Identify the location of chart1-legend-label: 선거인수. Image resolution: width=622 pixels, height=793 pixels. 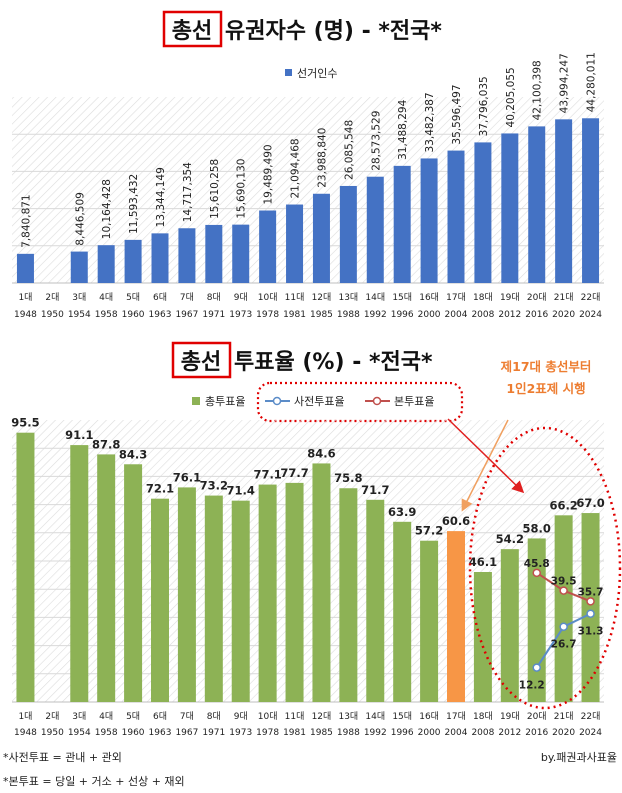
(317, 73).